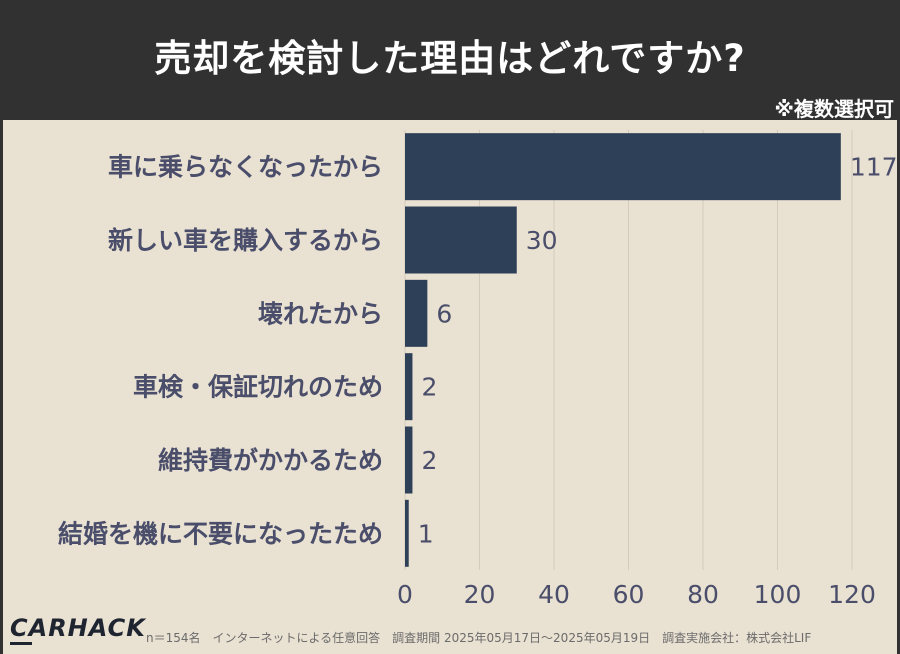 The height and width of the screenshot is (654, 900). Describe the element at coordinates (480, 594) in the screenshot. I see `x-tick-label-1: 20` at that location.